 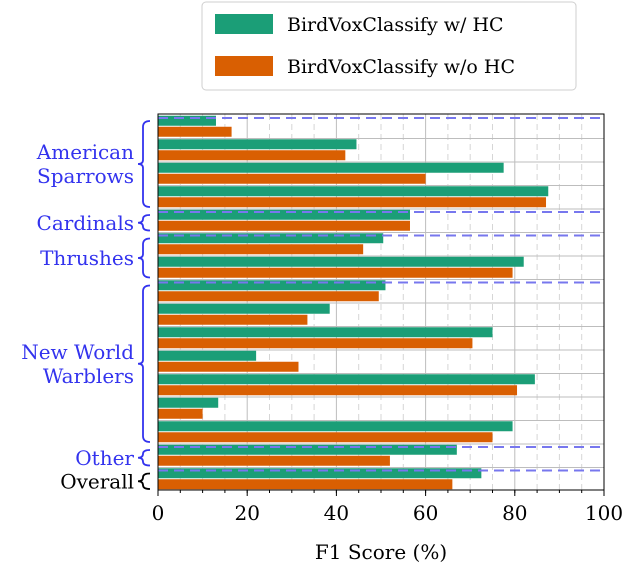 I want to click on legend-box, so click(x=389, y=46).